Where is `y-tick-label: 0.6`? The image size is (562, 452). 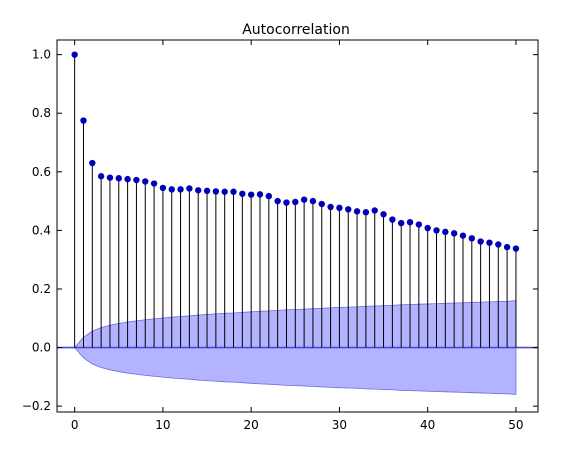
y-tick-label: 0.6 is located at coordinates (41, 172).